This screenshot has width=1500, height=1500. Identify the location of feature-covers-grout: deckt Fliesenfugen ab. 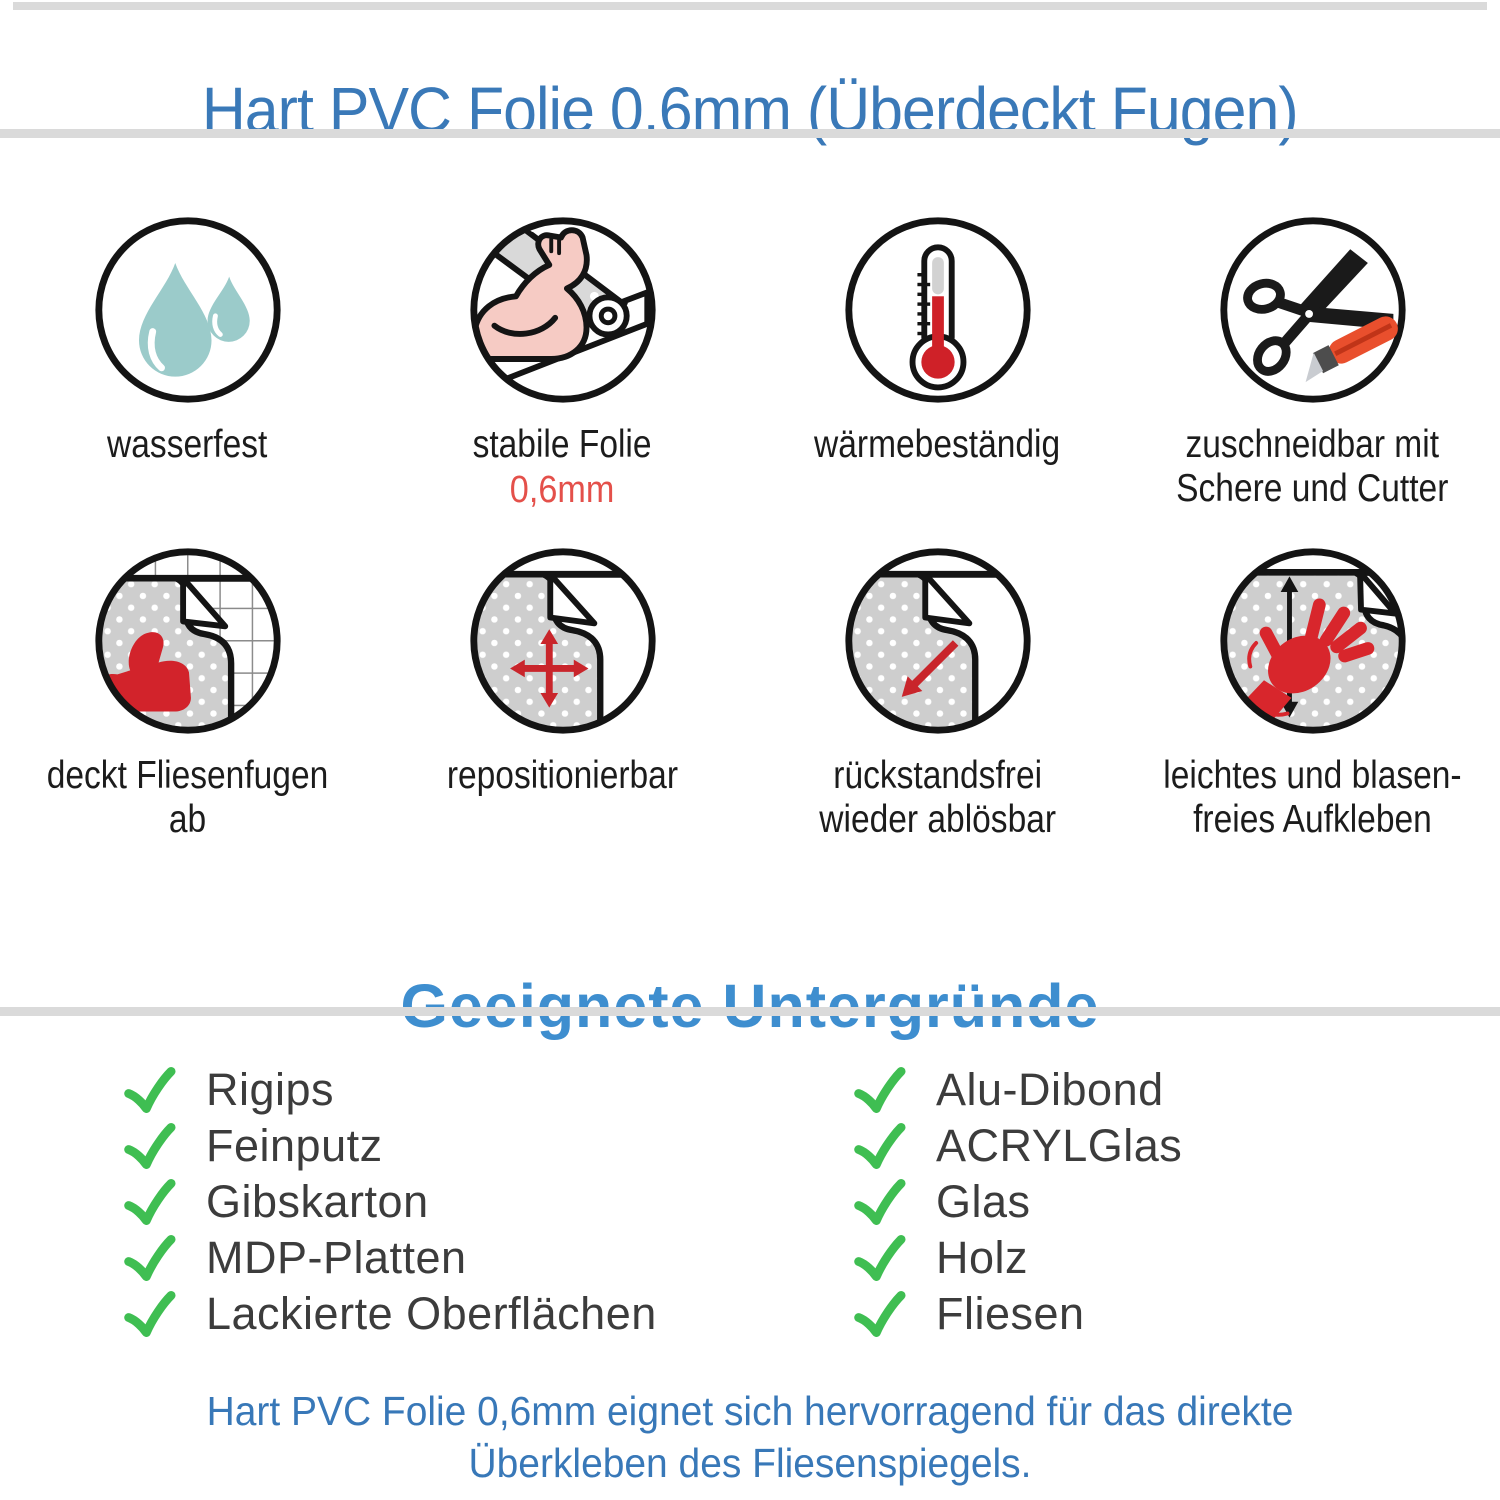
(187, 693).